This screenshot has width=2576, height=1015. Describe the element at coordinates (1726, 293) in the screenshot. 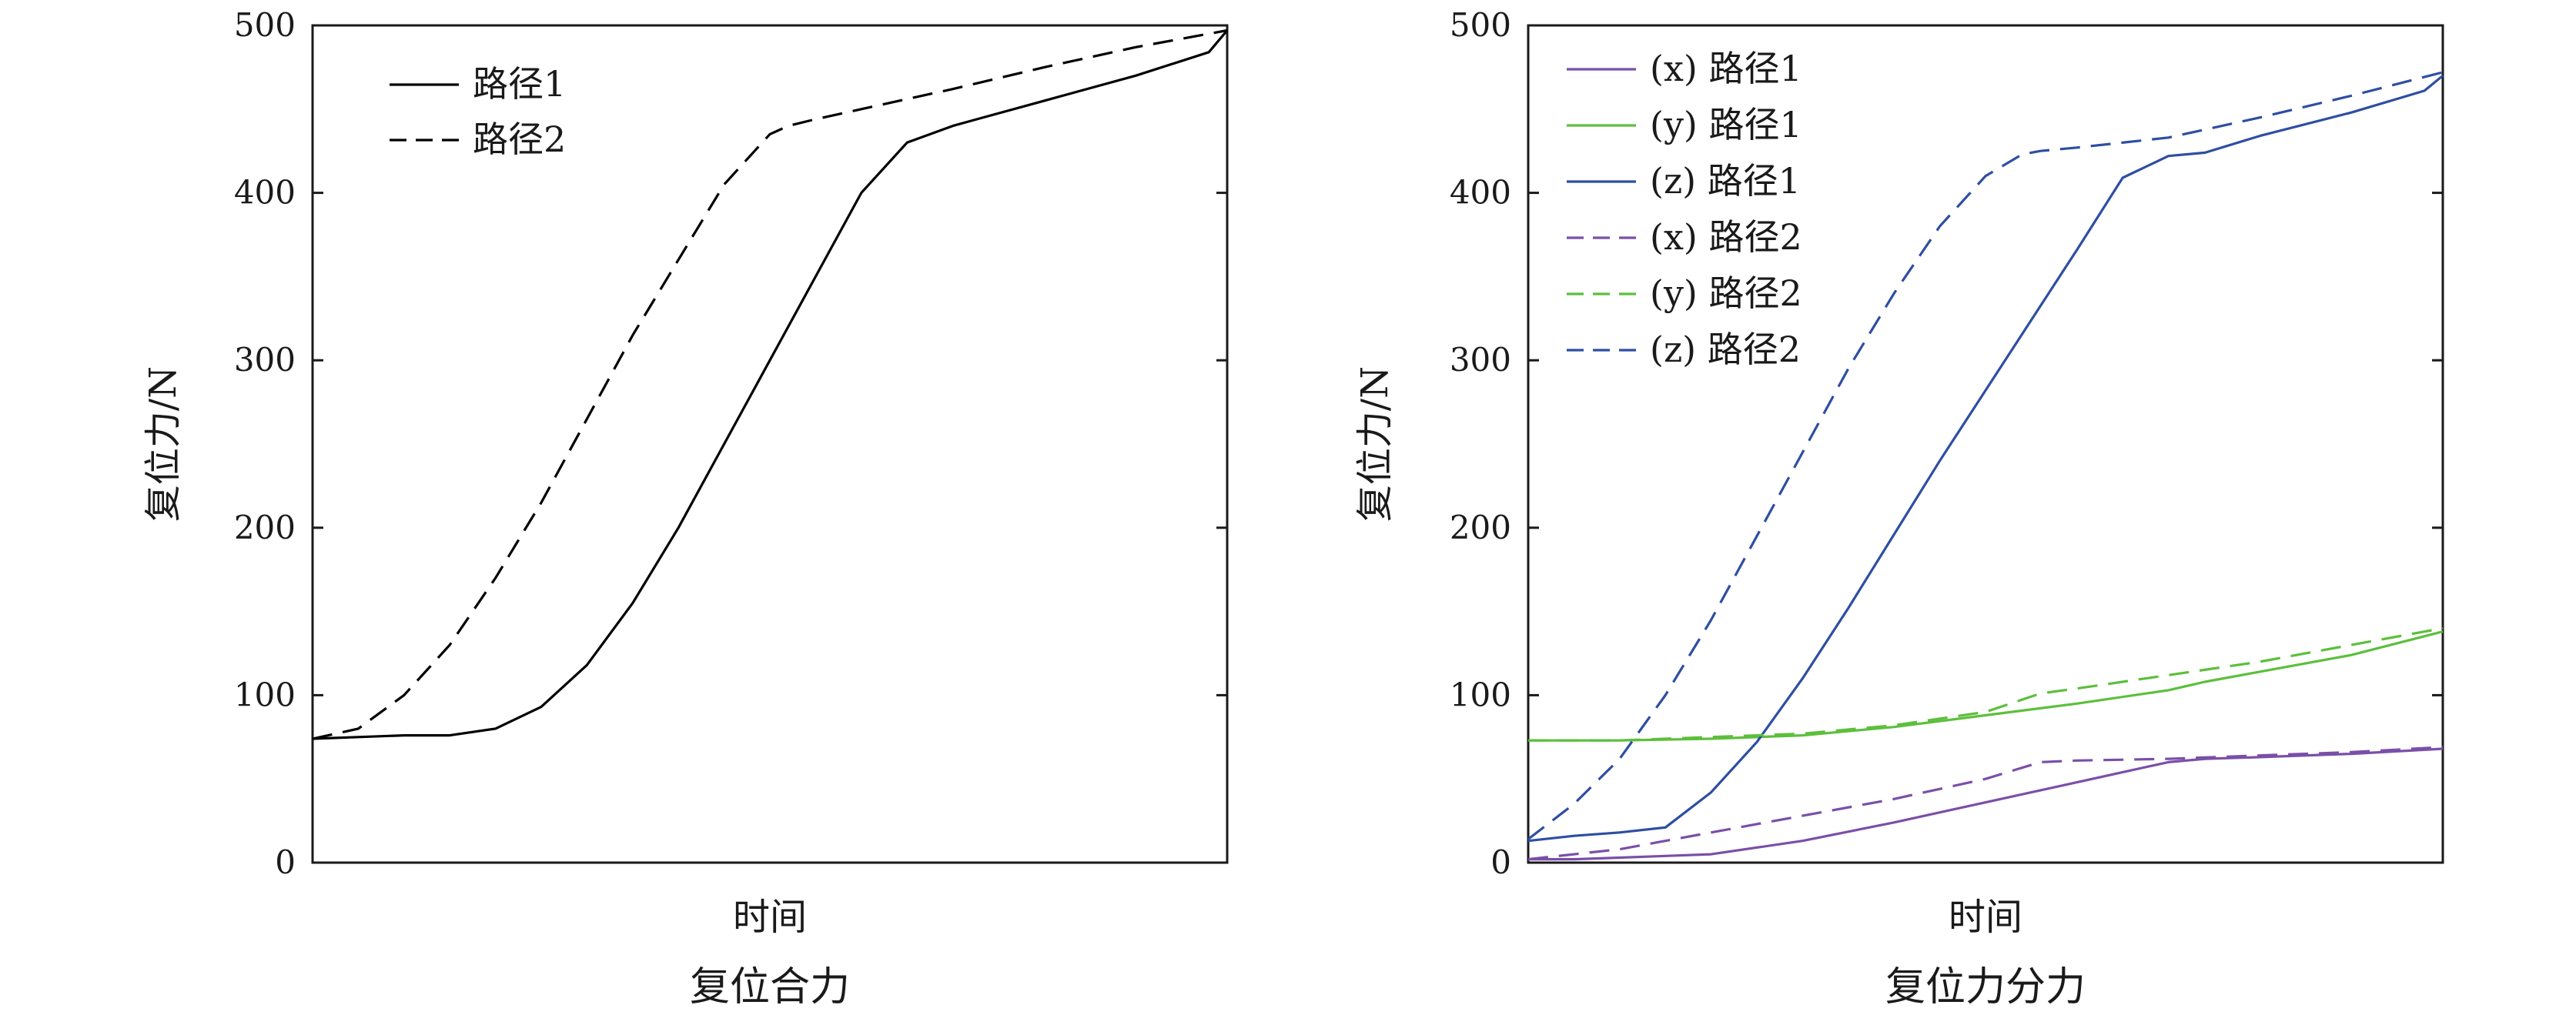

I see `legend-label: (y) 路径2` at that location.